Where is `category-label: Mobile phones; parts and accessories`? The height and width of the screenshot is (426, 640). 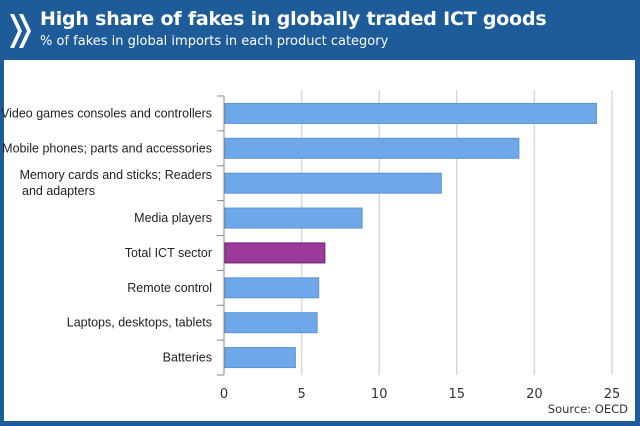
category-label: Mobile phones; parts and accessories is located at coordinates (107, 148).